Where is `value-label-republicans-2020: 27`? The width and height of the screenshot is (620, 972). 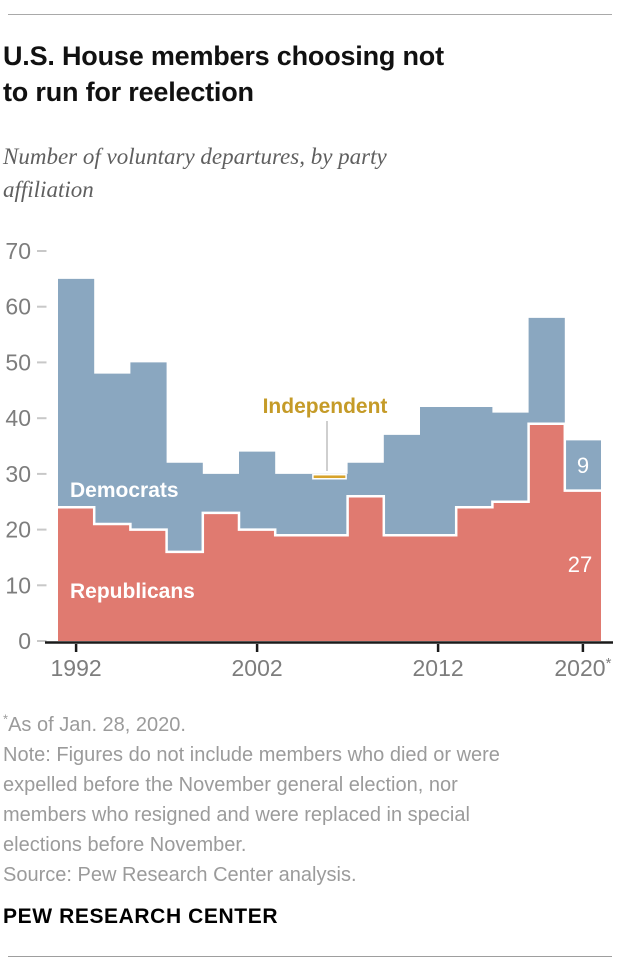
value-label-republicans-2020: 27 is located at coordinates (580, 564).